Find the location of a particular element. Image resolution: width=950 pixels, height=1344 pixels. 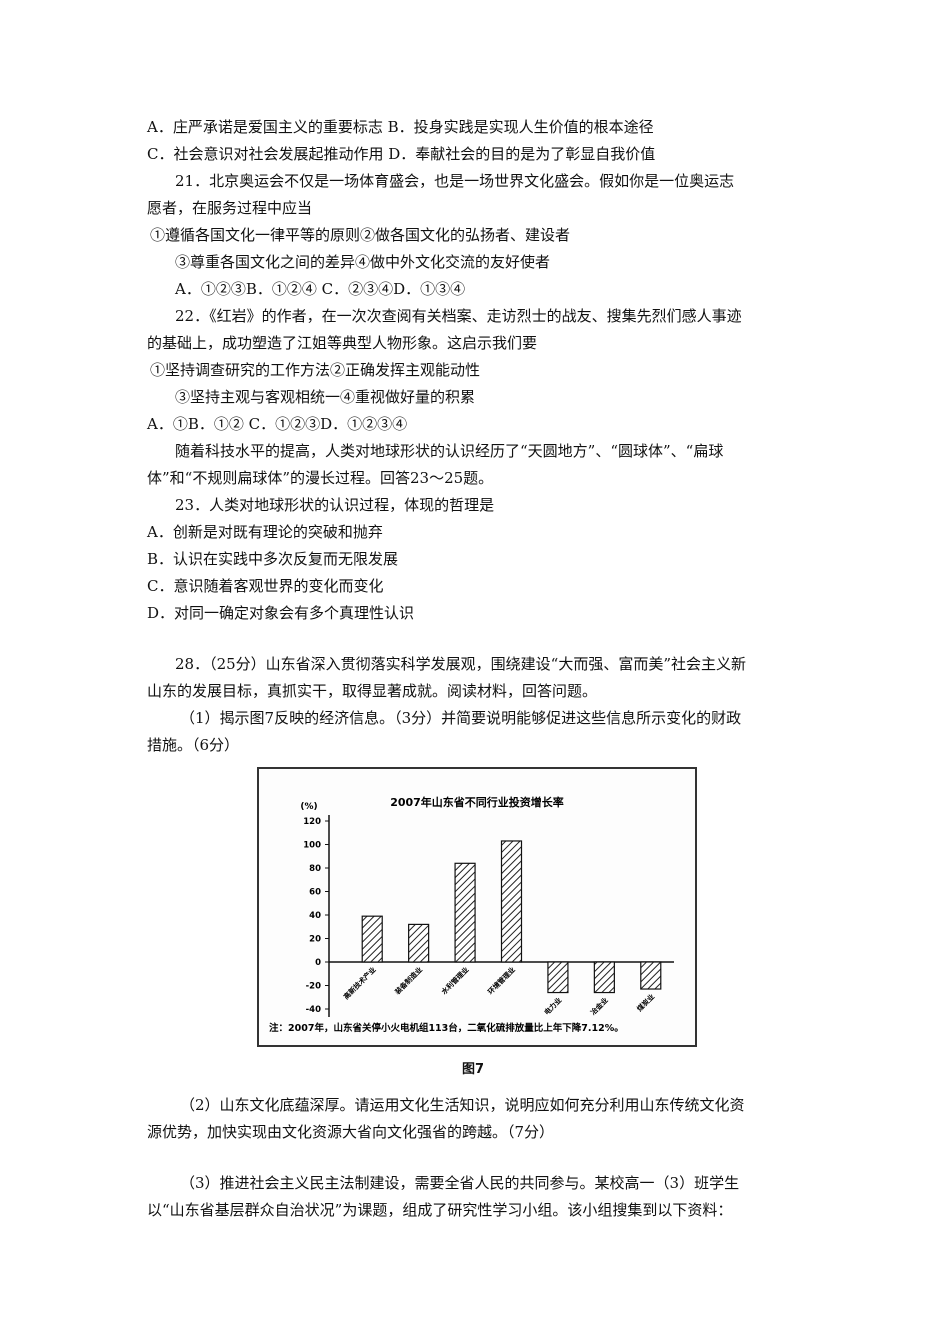

text-line: 23．人类对地球形状的认识过程，体现的哲理是 is located at coordinates (335, 505).